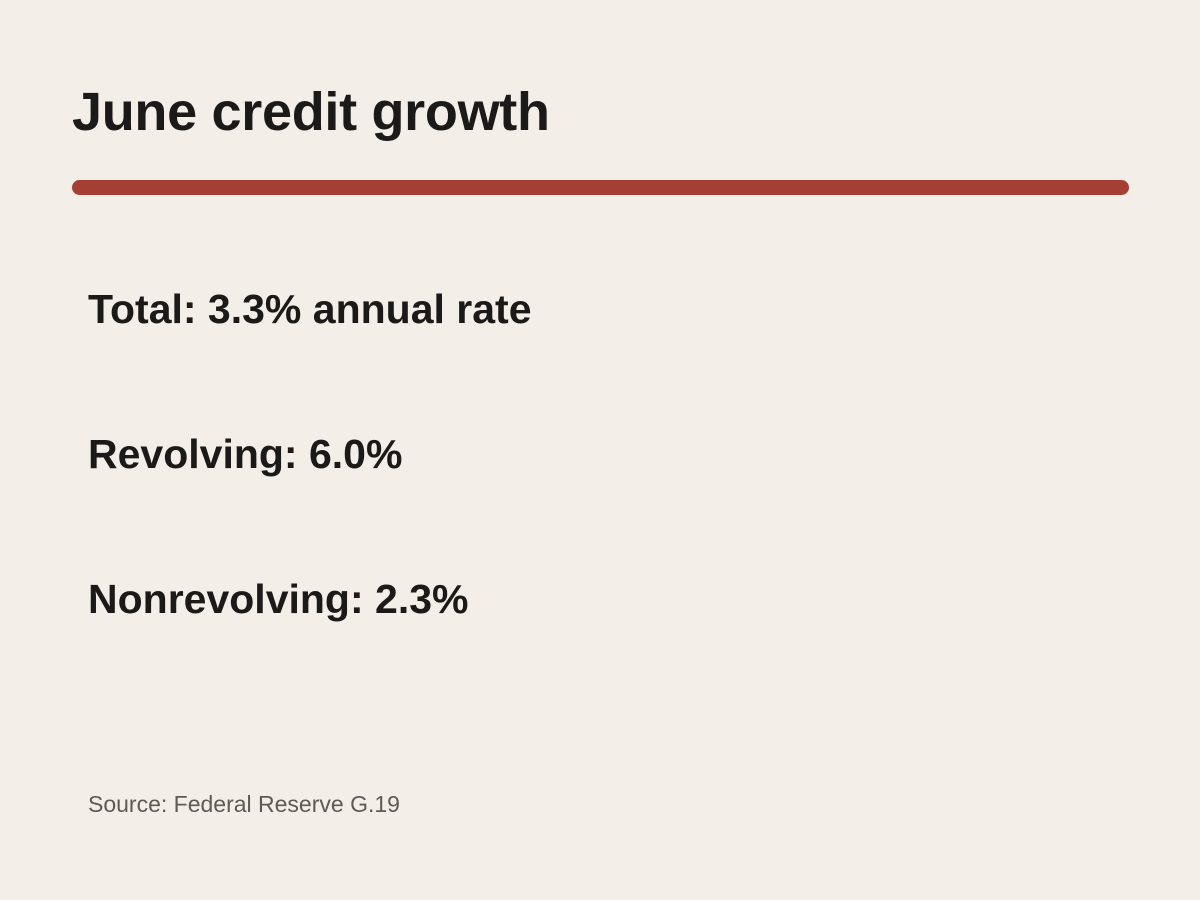 Image resolution: width=1200 pixels, height=900 pixels. What do you see at coordinates (278, 599) in the screenshot?
I see `stat-nonrevolving: Nonrevolving: 2.3%` at bounding box center [278, 599].